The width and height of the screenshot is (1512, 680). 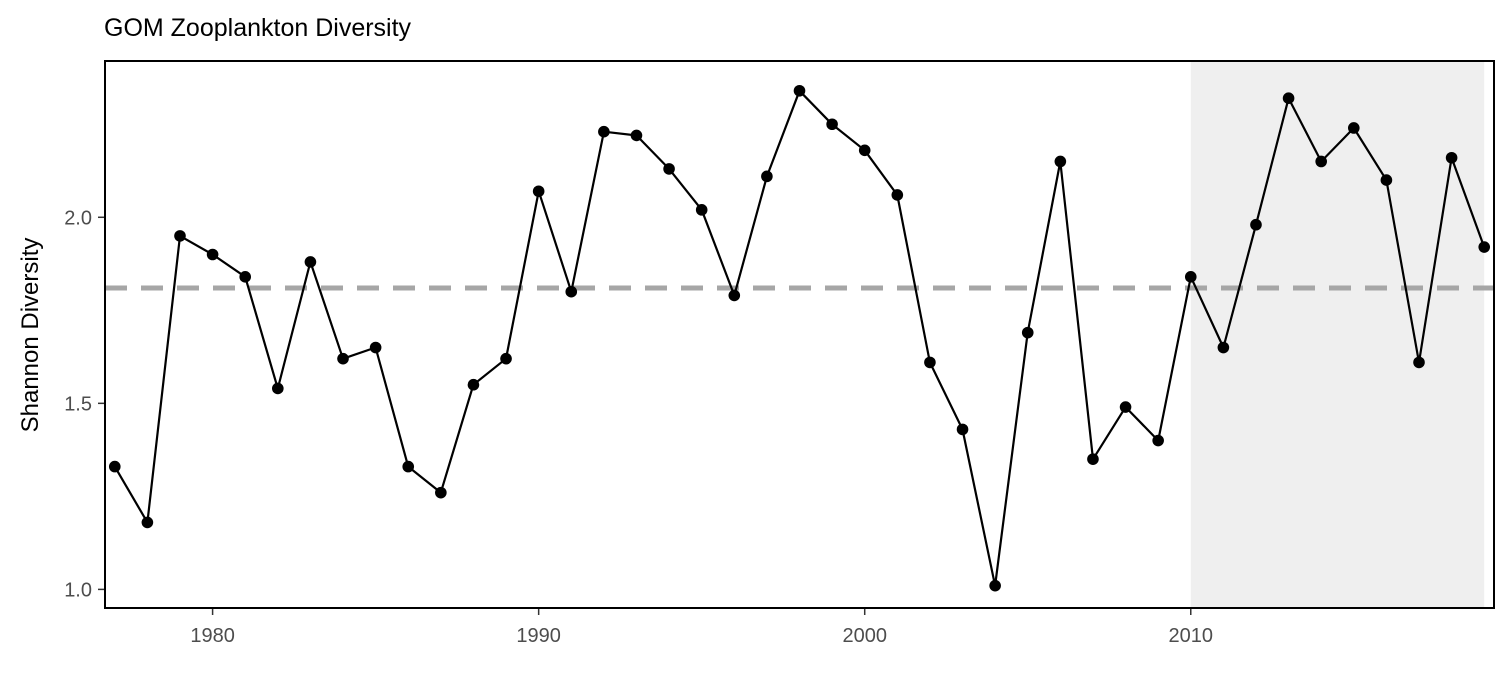 What do you see at coordinates (212, 636) in the screenshot?
I see `x-tick-label: 1980` at bounding box center [212, 636].